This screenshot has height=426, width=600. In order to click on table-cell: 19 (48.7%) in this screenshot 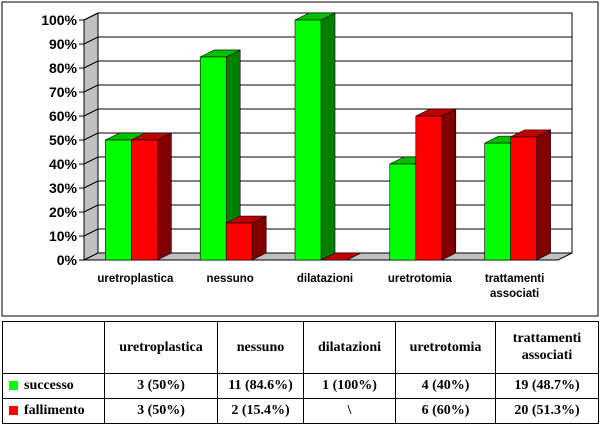, I will do `click(547, 385)`.